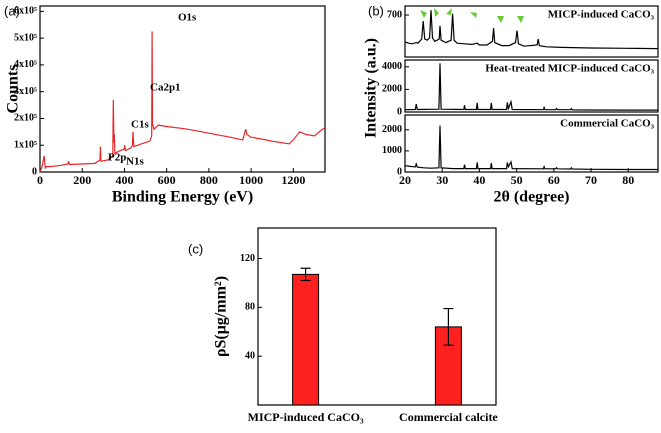 This screenshot has width=661, height=433. I want to click on y-tick-label: 3x10⁵, so click(25, 91).